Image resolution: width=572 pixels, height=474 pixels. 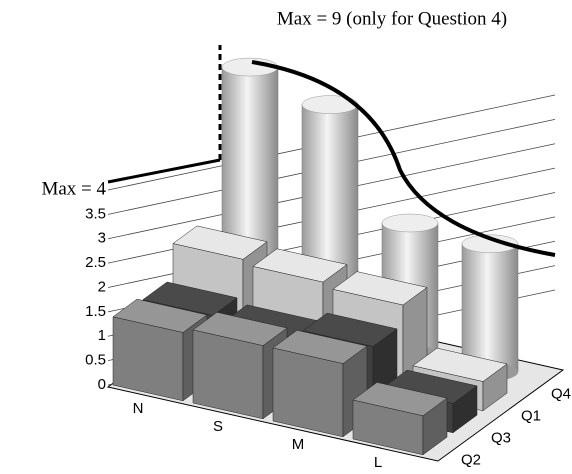 What do you see at coordinates (392, 18) in the screenshot?
I see `annotation: Max = 9 (only for Question 4)` at bounding box center [392, 18].